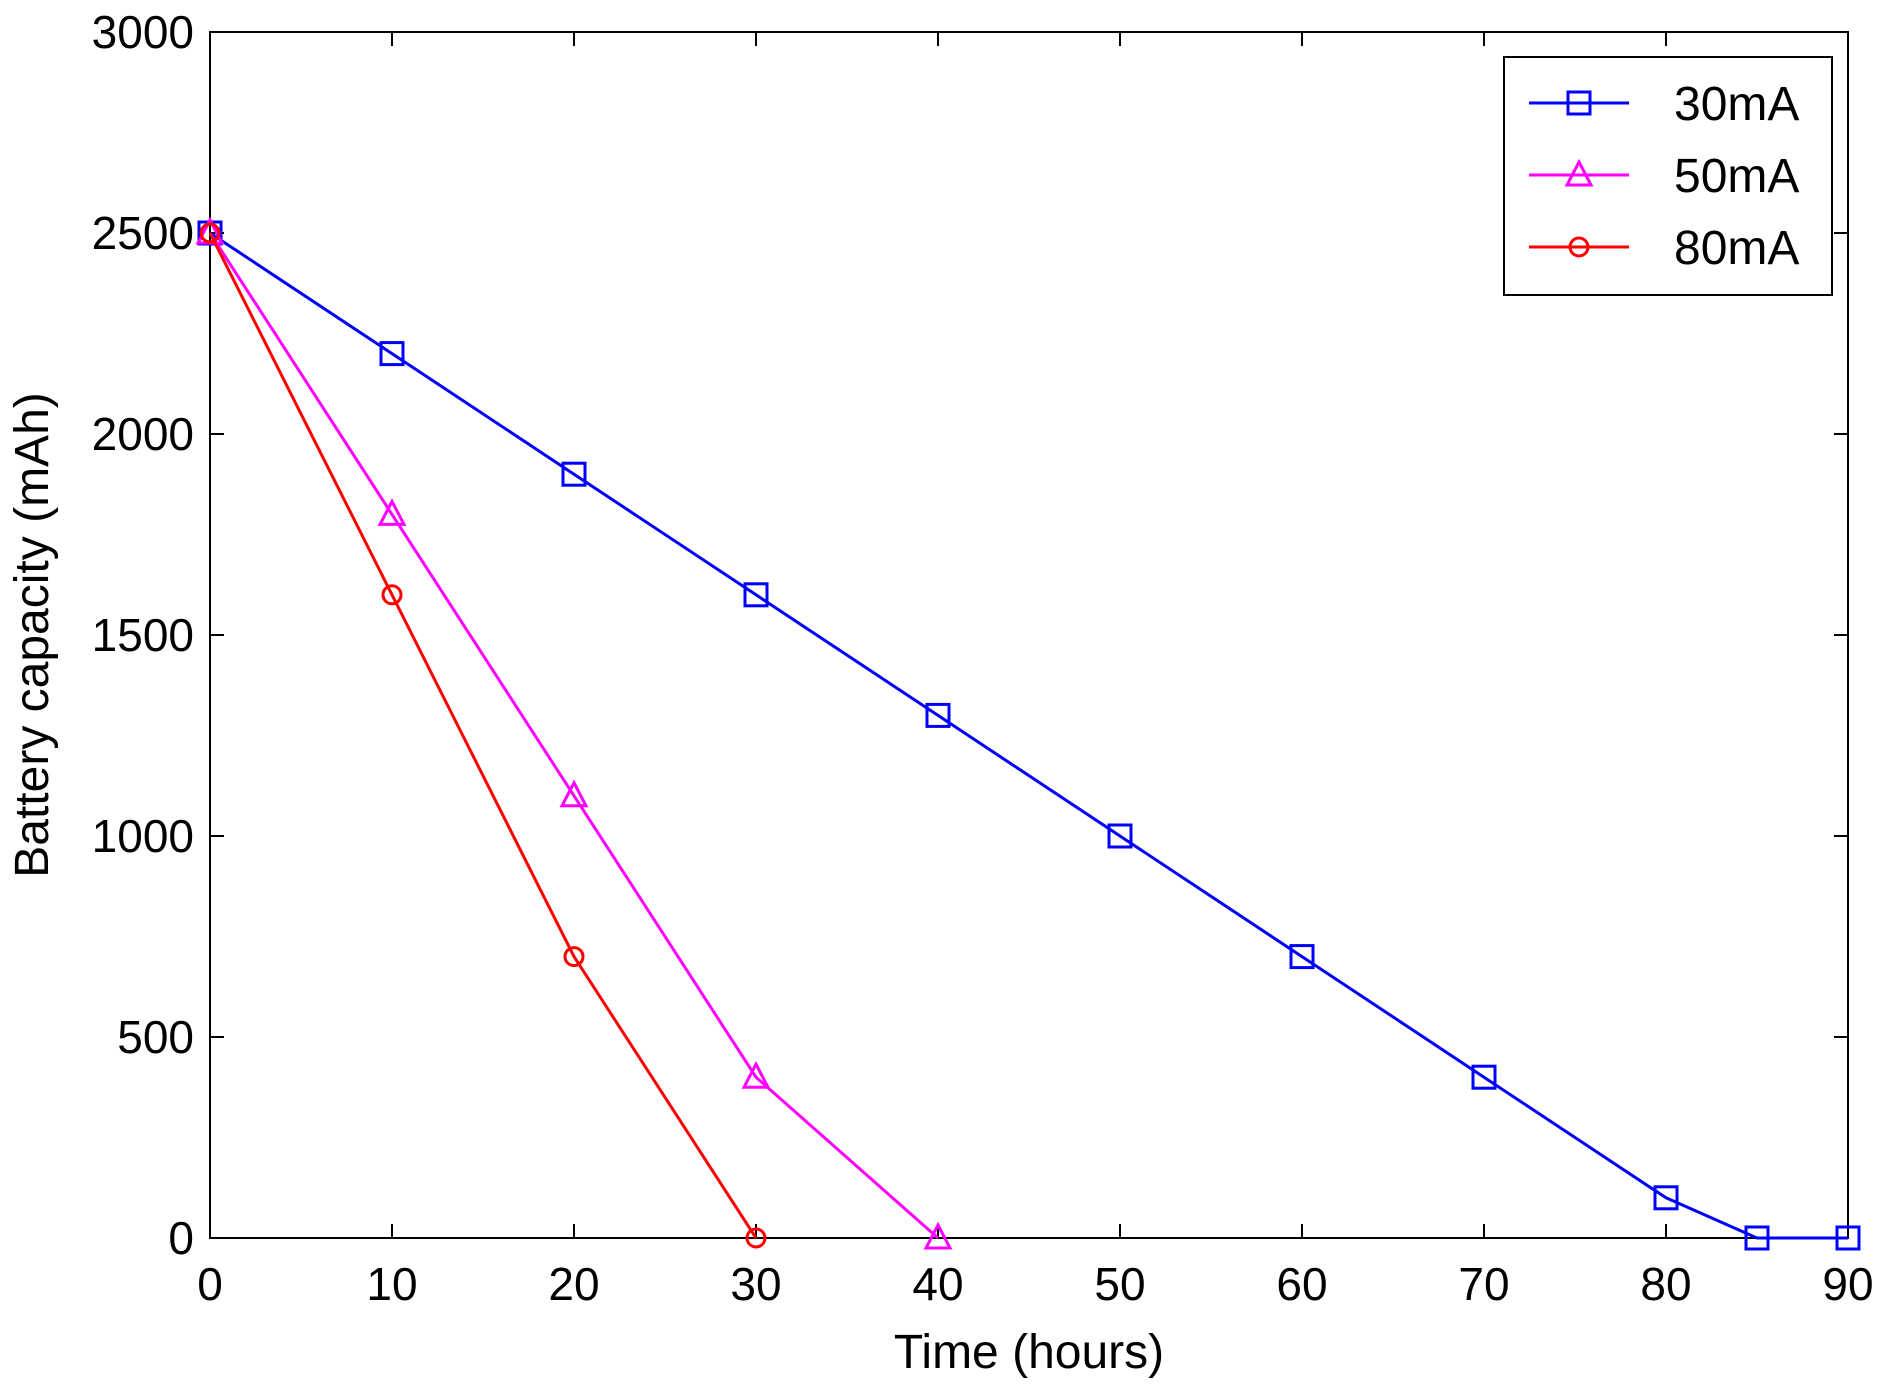 The height and width of the screenshot is (1387, 1881). What do you see at coordinates (1847, 1284) in the screenshot?
I see `x-tick-label: 90` at bounding box center [1847, 1284].